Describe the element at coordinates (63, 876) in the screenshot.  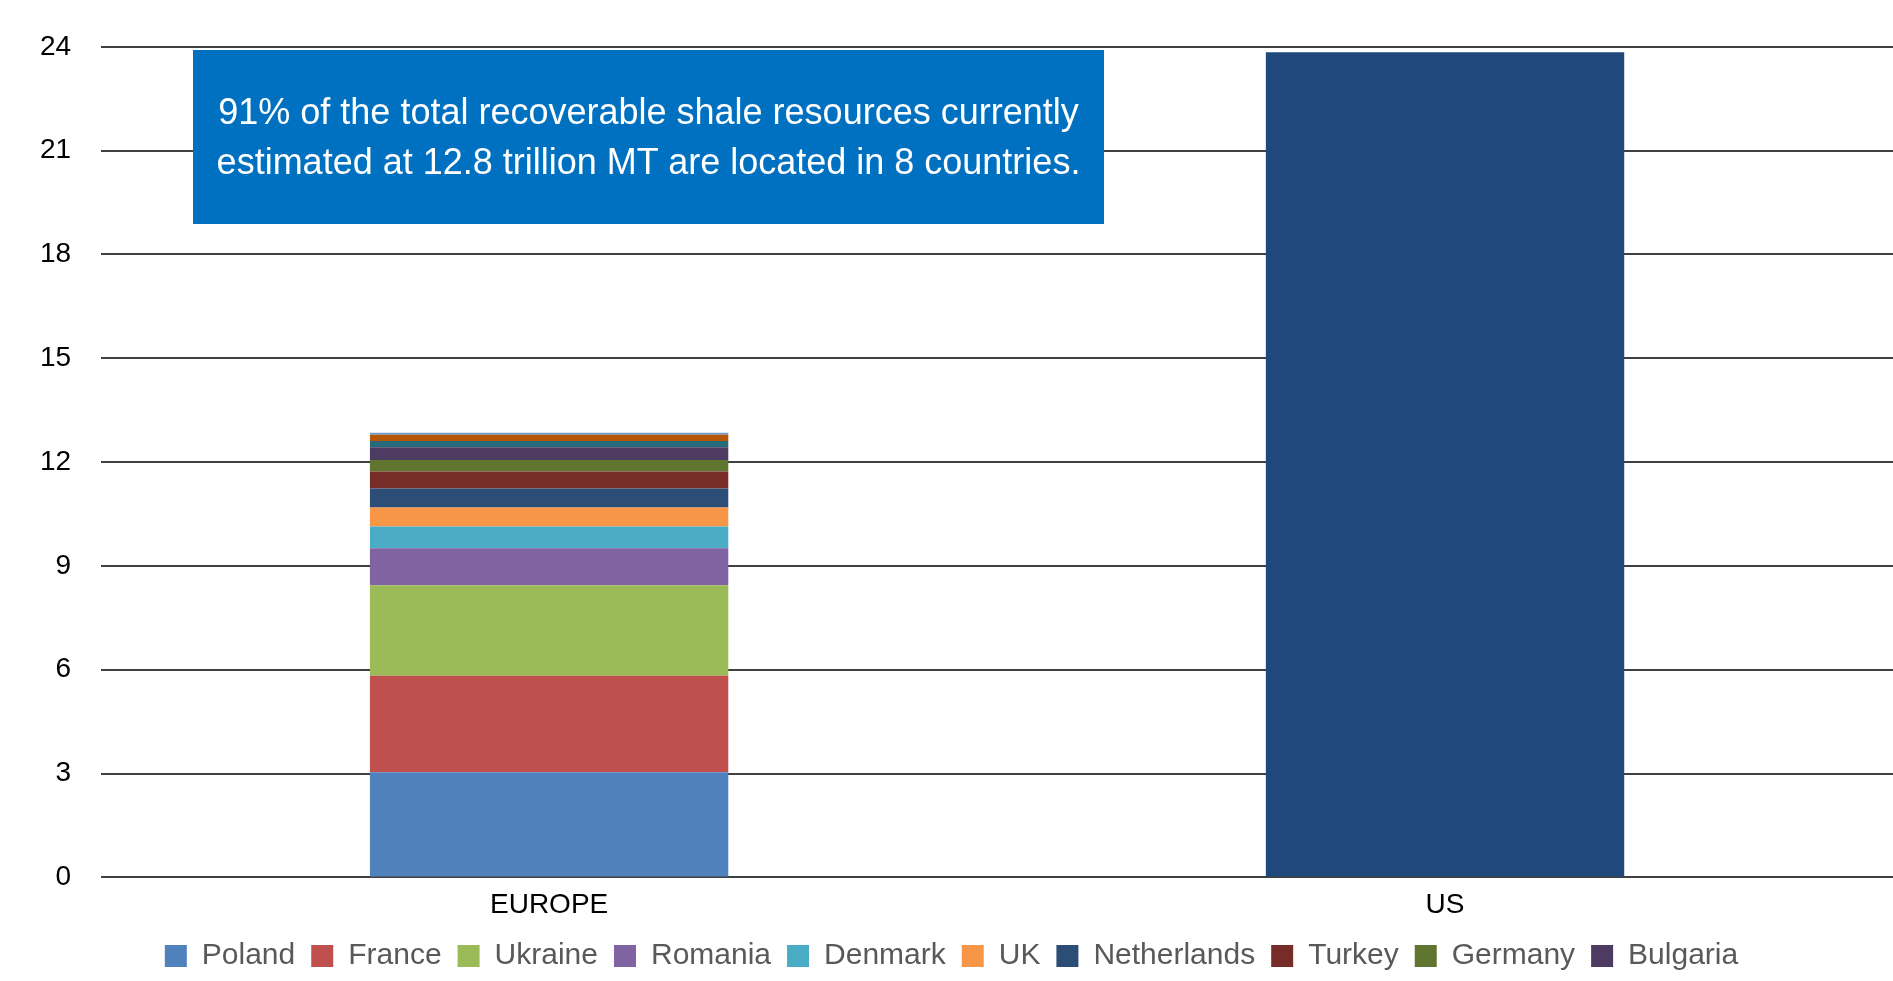
I see `y-tick-label: 0` at that location.